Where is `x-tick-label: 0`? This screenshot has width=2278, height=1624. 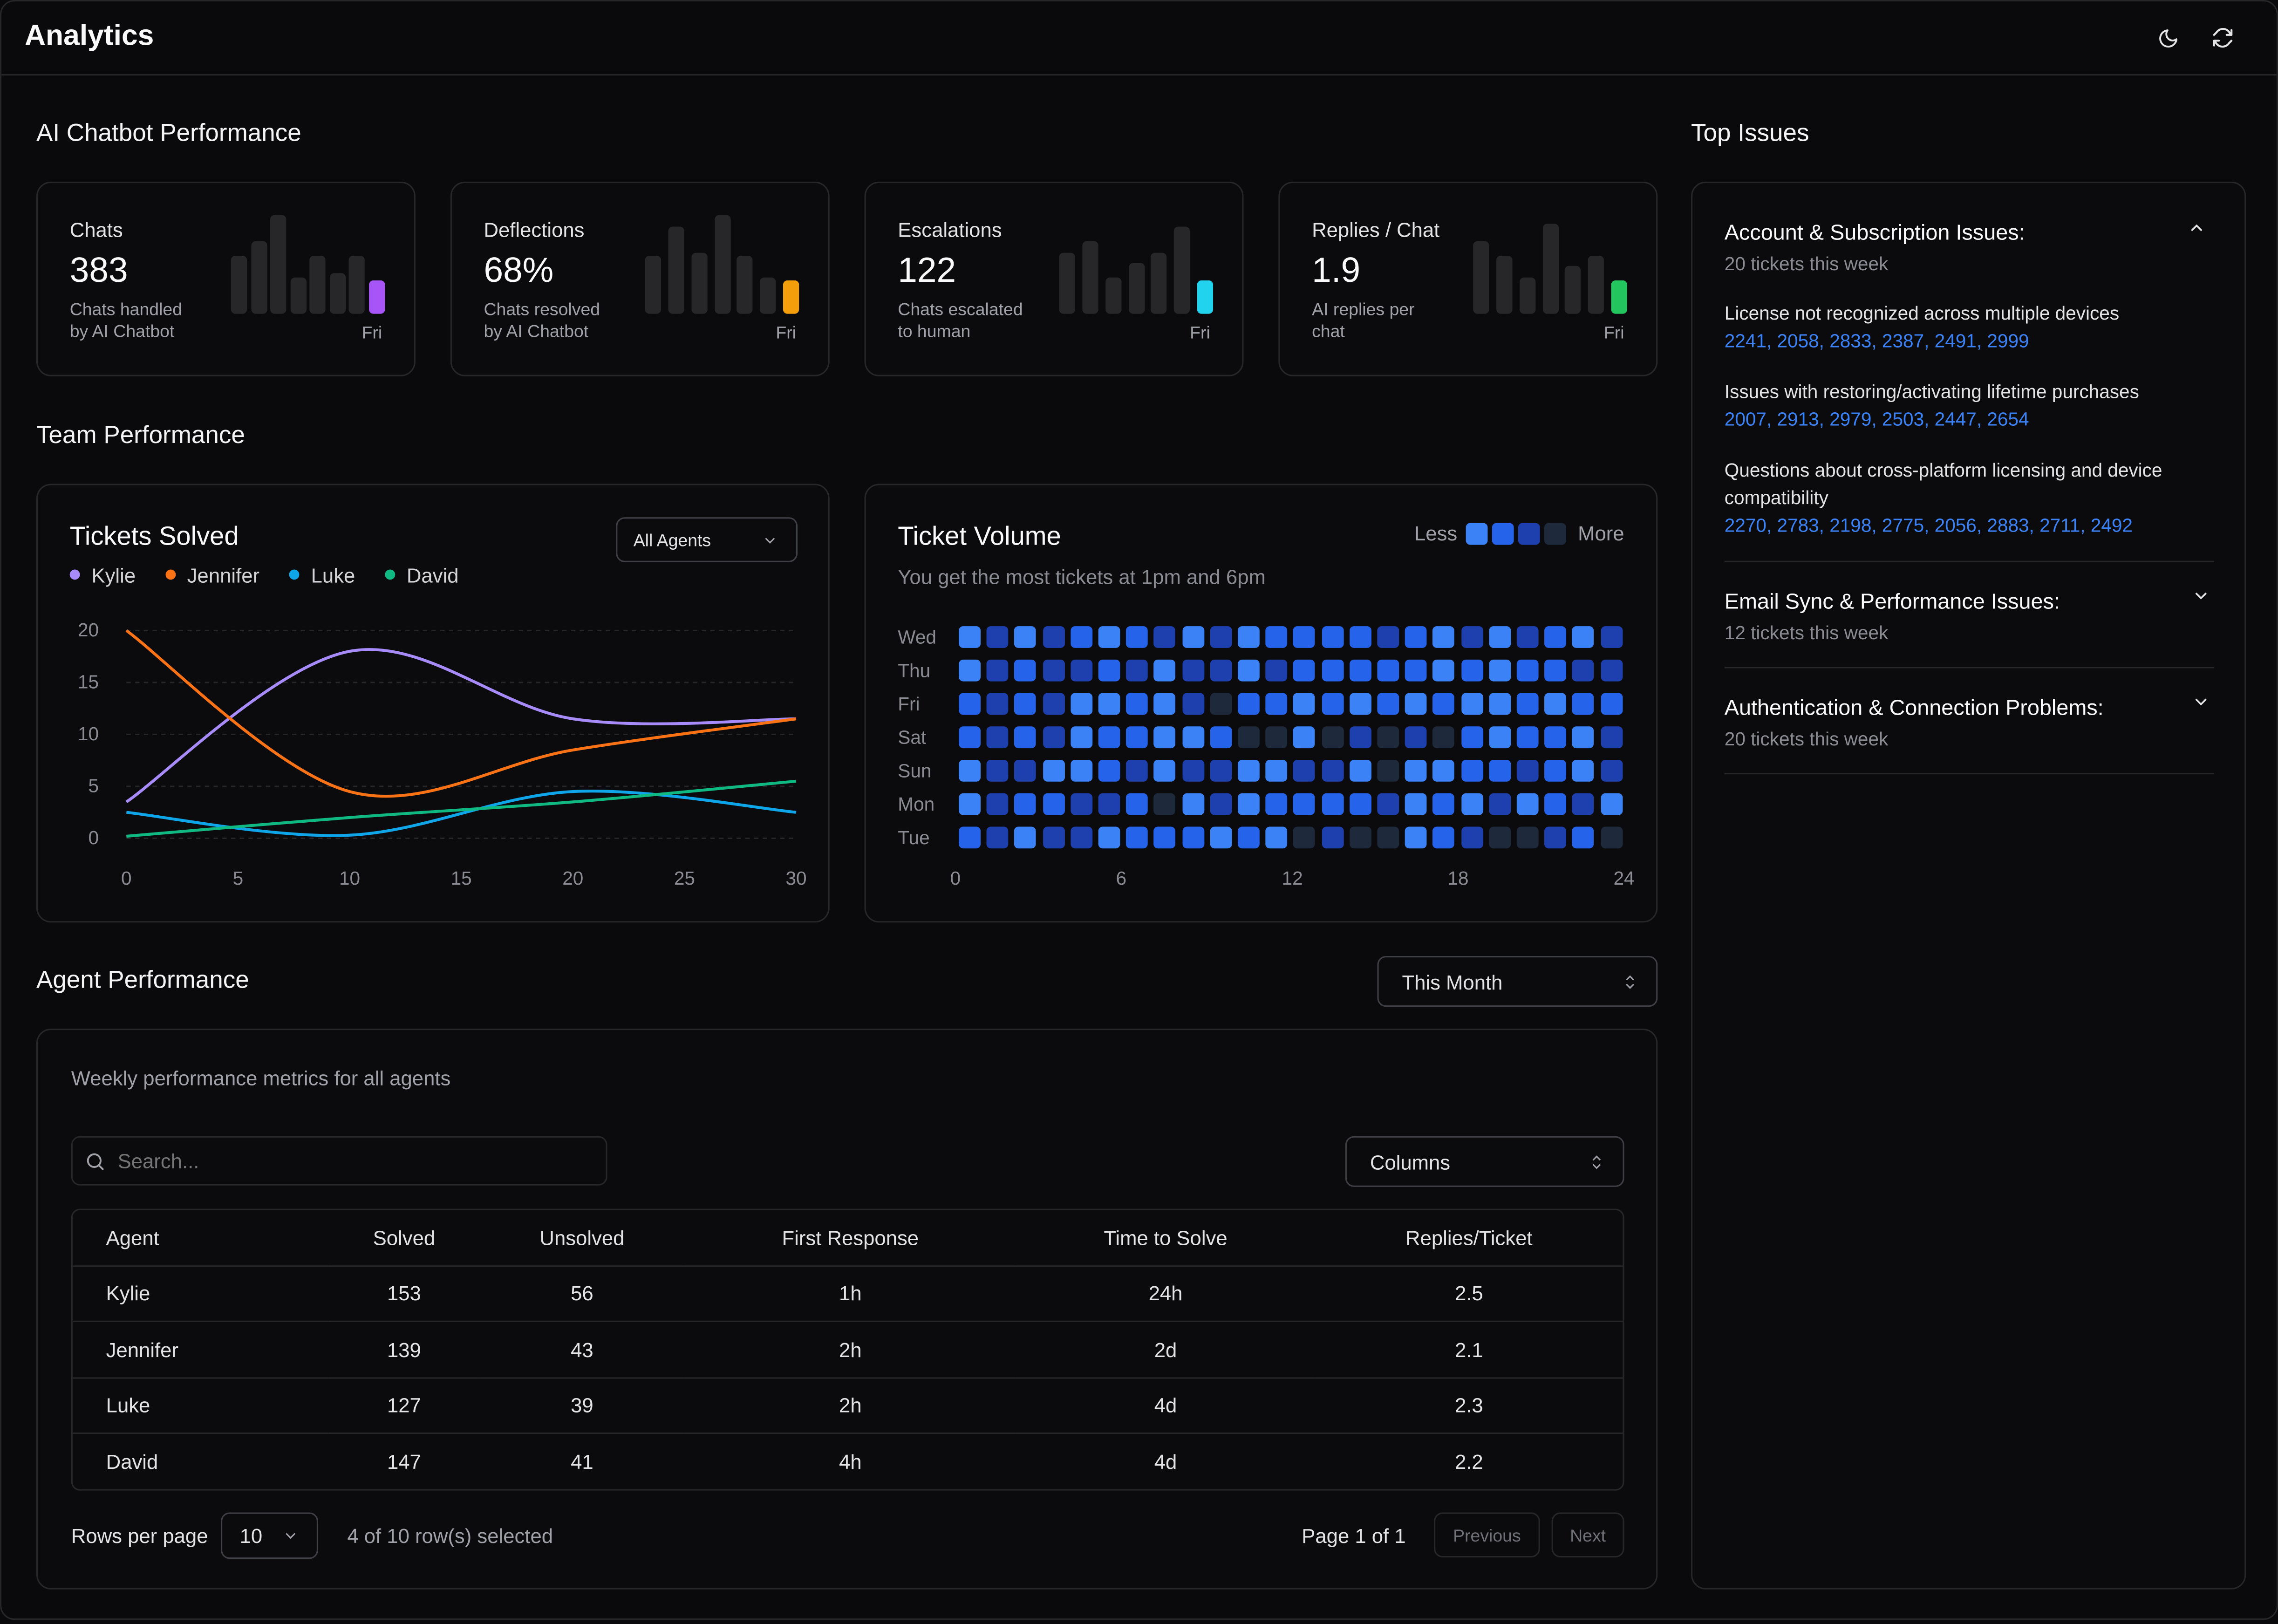 x-tick-label: 0 is located at coordinates (126, 878).